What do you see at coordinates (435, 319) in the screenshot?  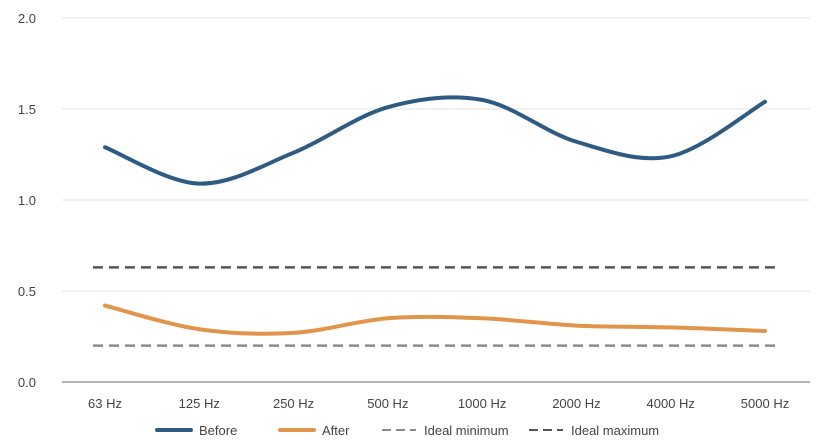 I see `series-line-after` at bounding box center [435, 319].